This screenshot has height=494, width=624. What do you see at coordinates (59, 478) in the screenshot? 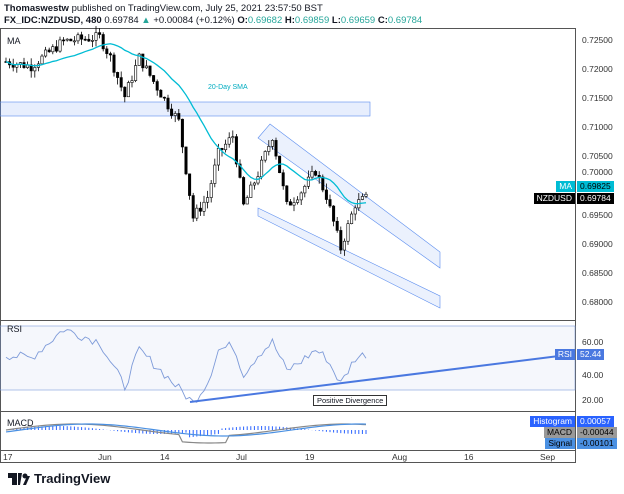
I see `tradingview-logo: TradingView` at bounding box center [59, 478].